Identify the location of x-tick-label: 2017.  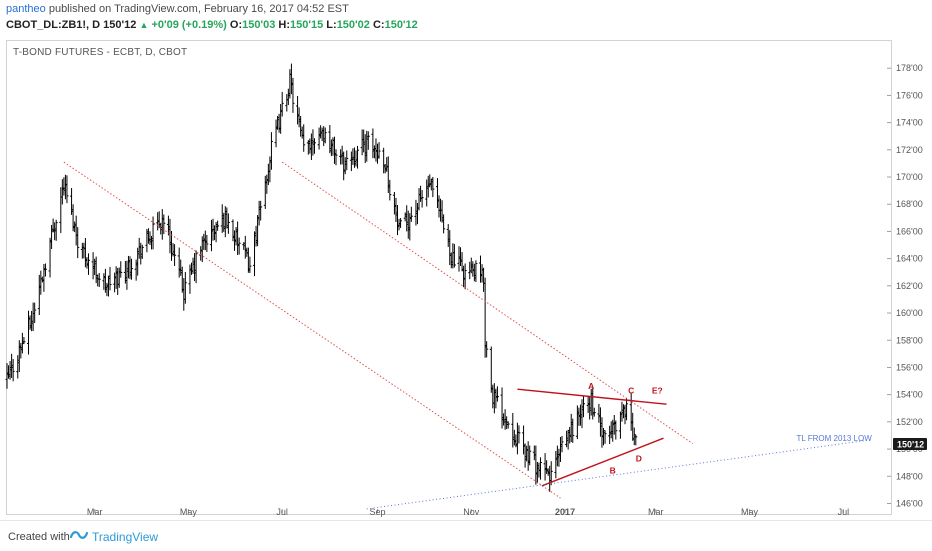
(565, 512).